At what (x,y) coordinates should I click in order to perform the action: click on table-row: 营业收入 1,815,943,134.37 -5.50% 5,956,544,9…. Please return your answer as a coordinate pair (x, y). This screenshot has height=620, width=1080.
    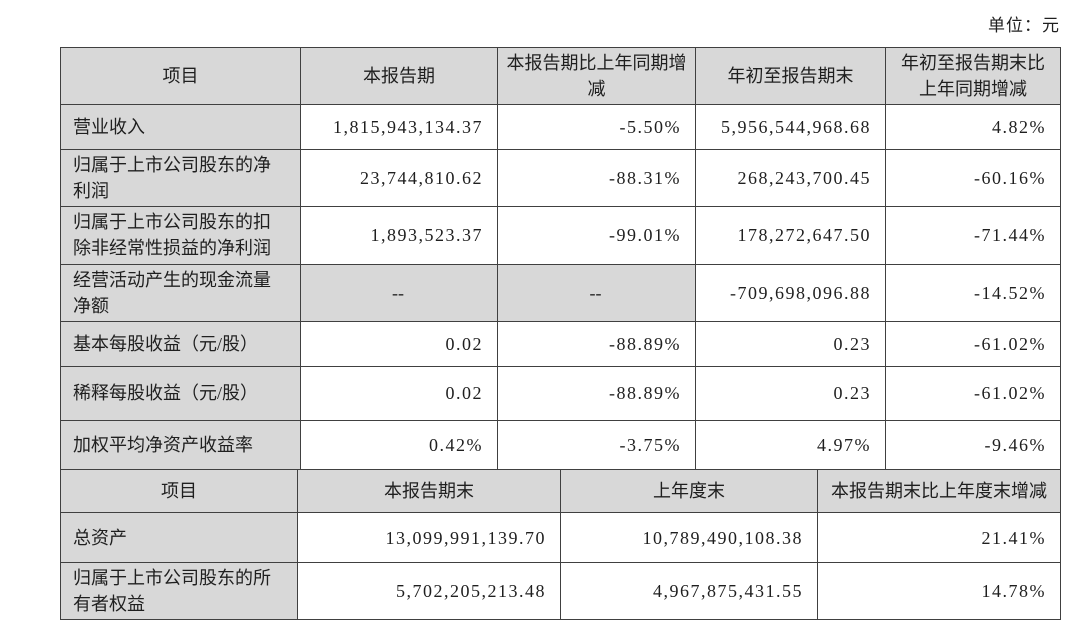
    Looking at the image, I should click on (560, 127).